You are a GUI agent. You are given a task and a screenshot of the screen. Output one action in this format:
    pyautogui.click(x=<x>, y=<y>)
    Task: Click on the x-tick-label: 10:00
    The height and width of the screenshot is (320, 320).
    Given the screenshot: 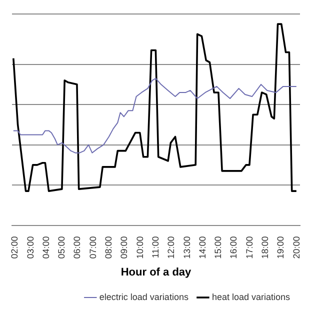 What is the action you would take?
    pyautogui.click(x=139, y=247)
    